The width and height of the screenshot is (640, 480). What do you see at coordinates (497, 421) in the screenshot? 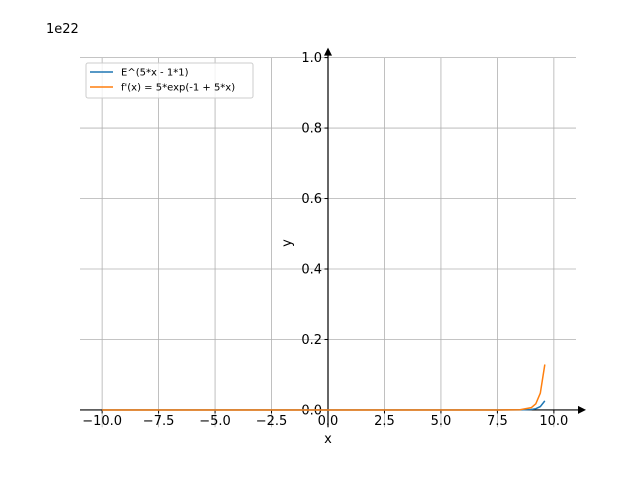
I see `x-tick-label: 7.5` at bounding box center [497, 421].